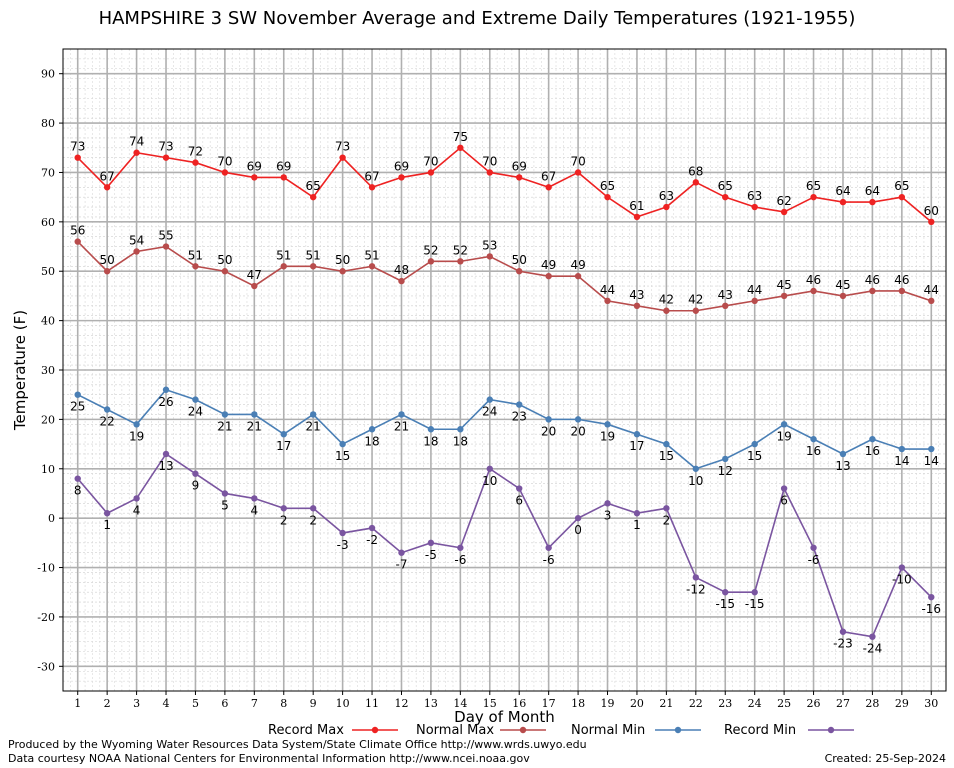 Image resolution: width=954 pixels, height=768 pixels. What do you see at coordinates (842, 191) in the screenshot?
I see `record-max-data-label: 64` at bounding box center [842, 191].